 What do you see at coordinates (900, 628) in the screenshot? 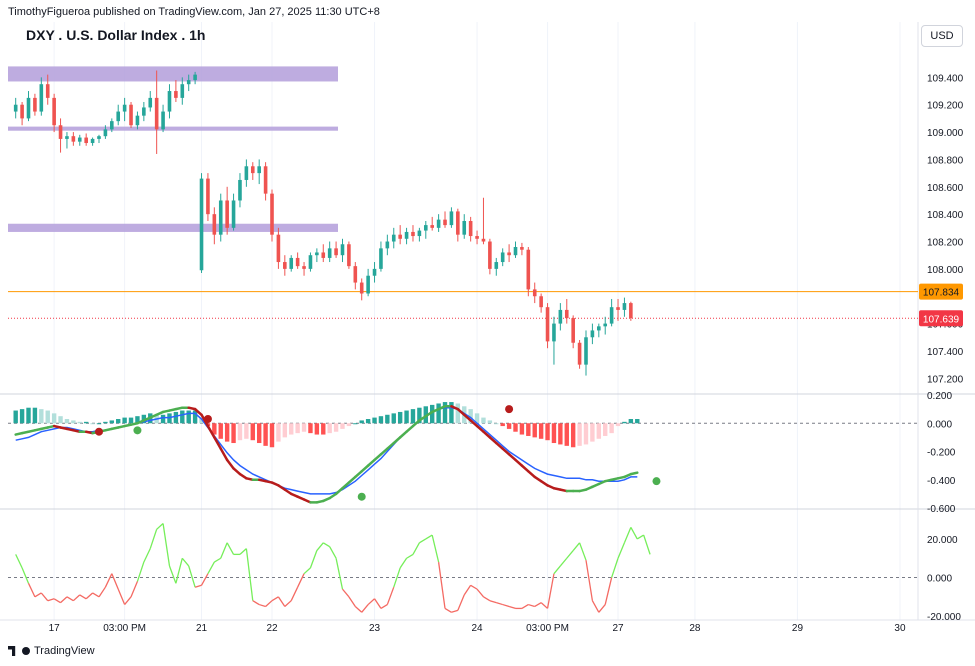
I see `x-tick-label: 30` at bounding box center [900, 628].